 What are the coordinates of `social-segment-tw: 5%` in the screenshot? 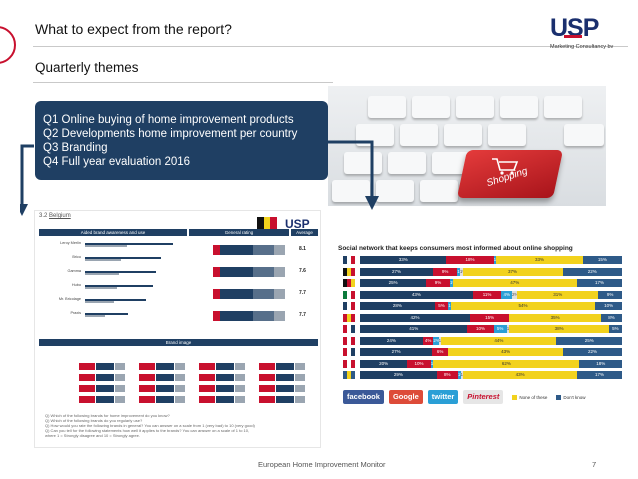 It's located at (500, 329).